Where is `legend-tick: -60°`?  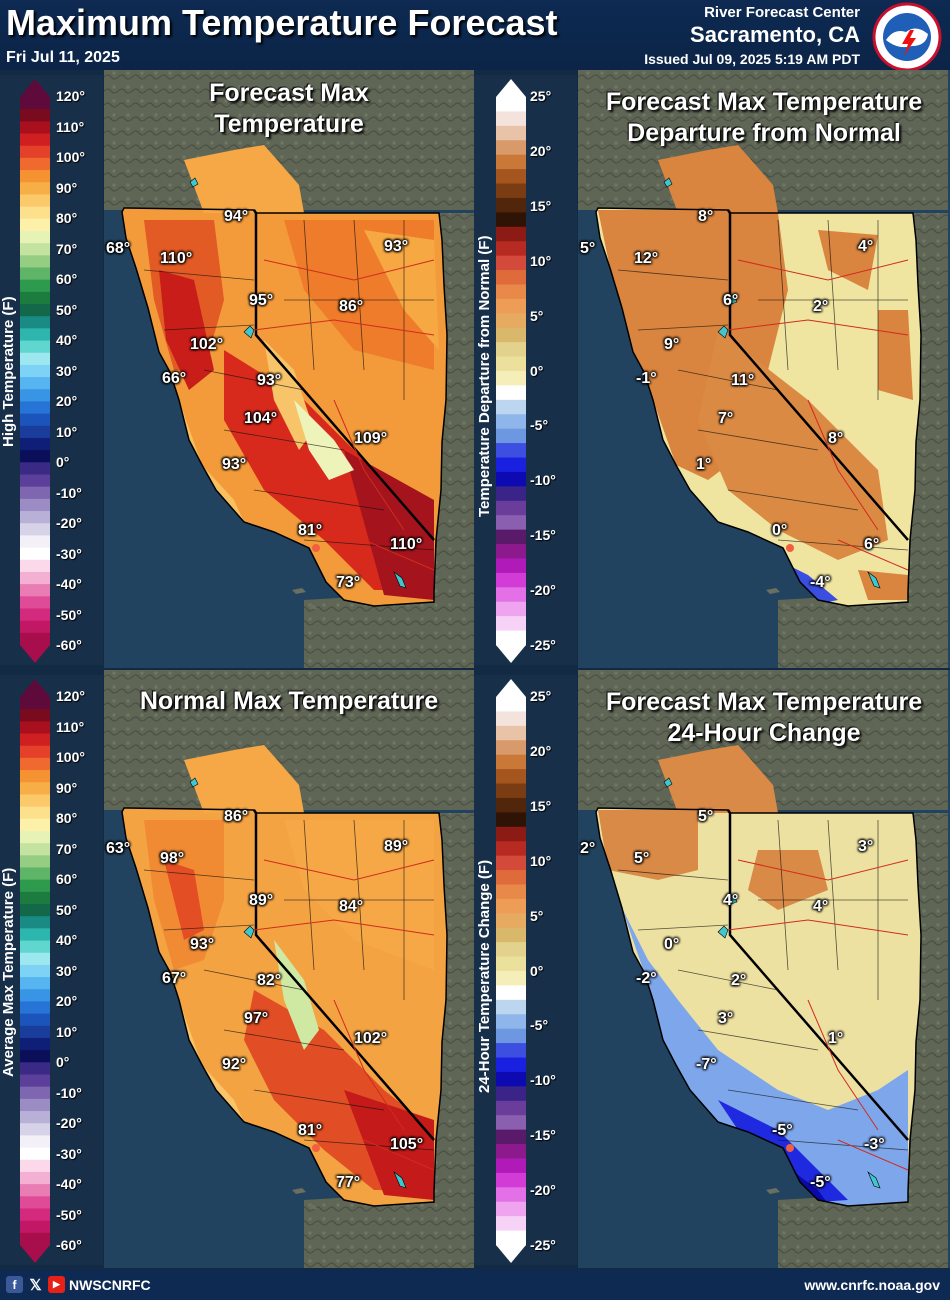
legend-tick: -60° is located at coordinates (69, 1245).